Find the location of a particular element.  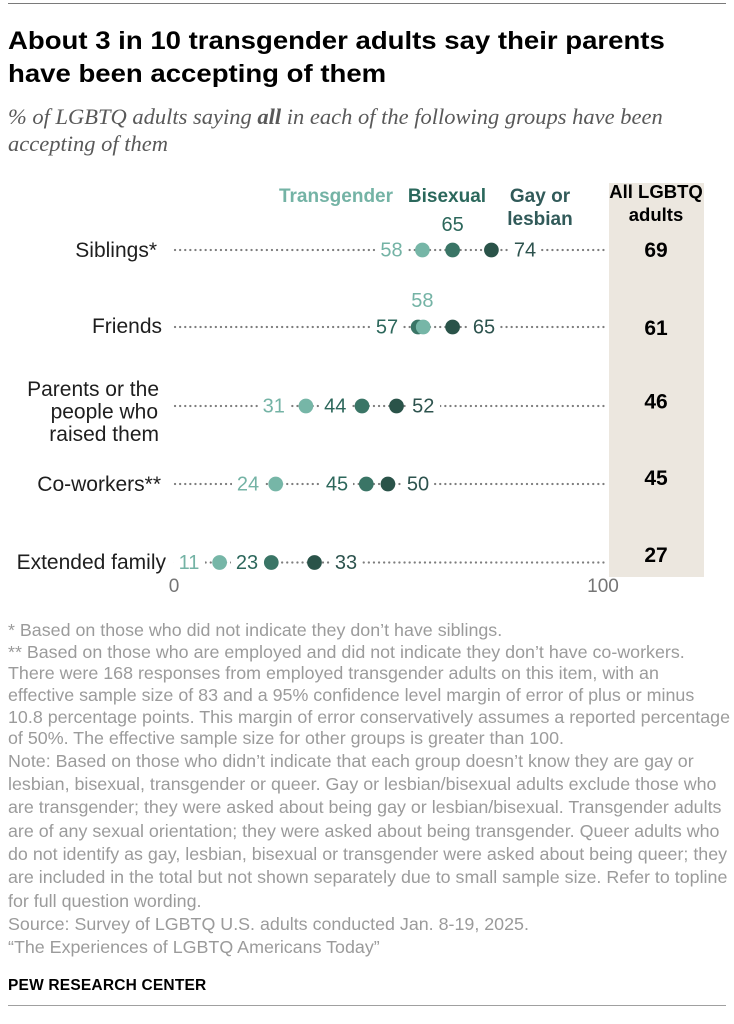

svg-text: 69 is located at coordinates (655, 250).